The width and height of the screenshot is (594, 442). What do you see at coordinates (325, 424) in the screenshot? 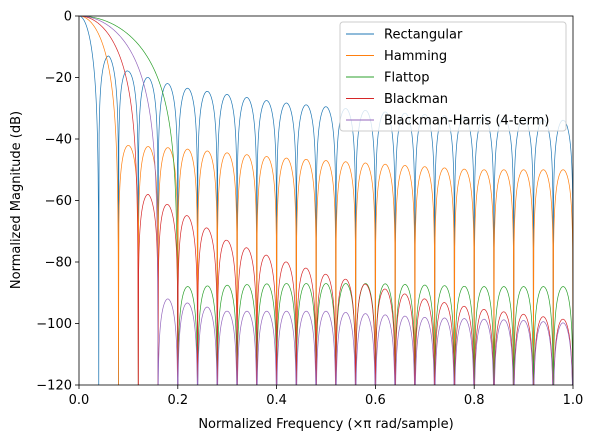
I see `x-axis-title: Normalized Frequency (×π rad/sample)` at bounding box center [325, 424].